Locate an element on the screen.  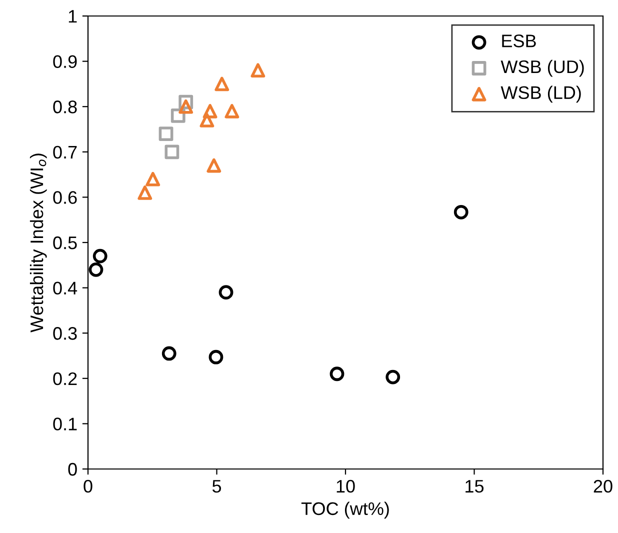
y-tick-label: 0.9 is located at coordinates (65, 61).